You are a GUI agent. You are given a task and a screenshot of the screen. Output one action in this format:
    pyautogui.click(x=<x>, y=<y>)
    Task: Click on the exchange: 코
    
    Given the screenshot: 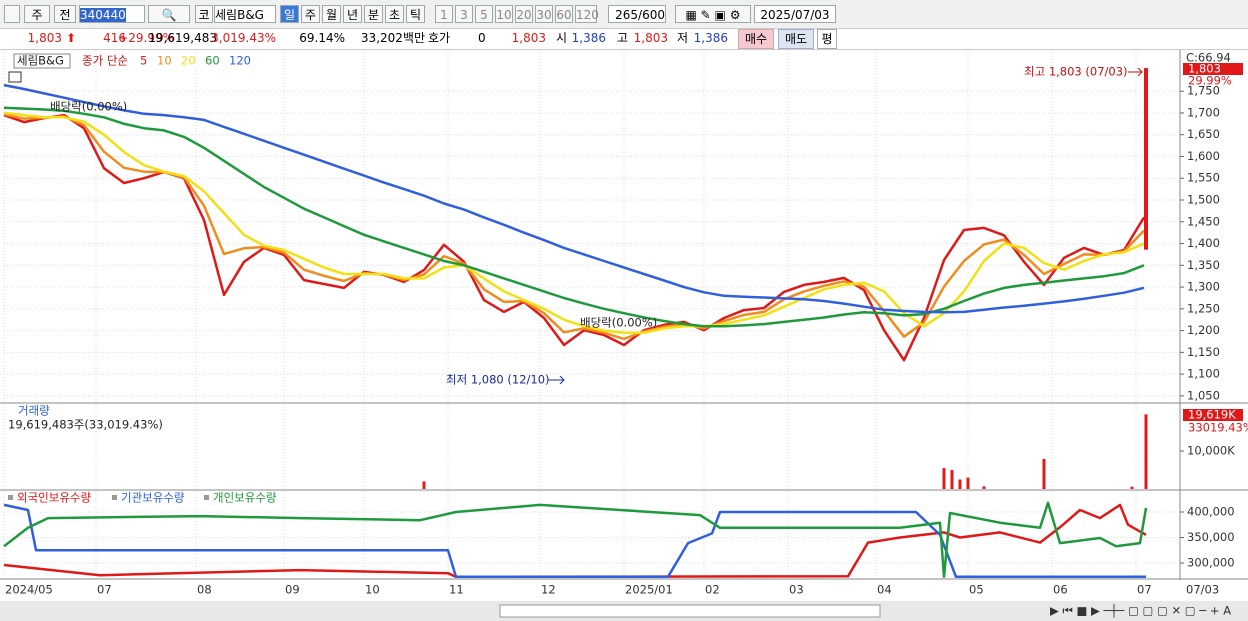 What is the action you would take?
    pyautogui.click(x=204, y=14)
    